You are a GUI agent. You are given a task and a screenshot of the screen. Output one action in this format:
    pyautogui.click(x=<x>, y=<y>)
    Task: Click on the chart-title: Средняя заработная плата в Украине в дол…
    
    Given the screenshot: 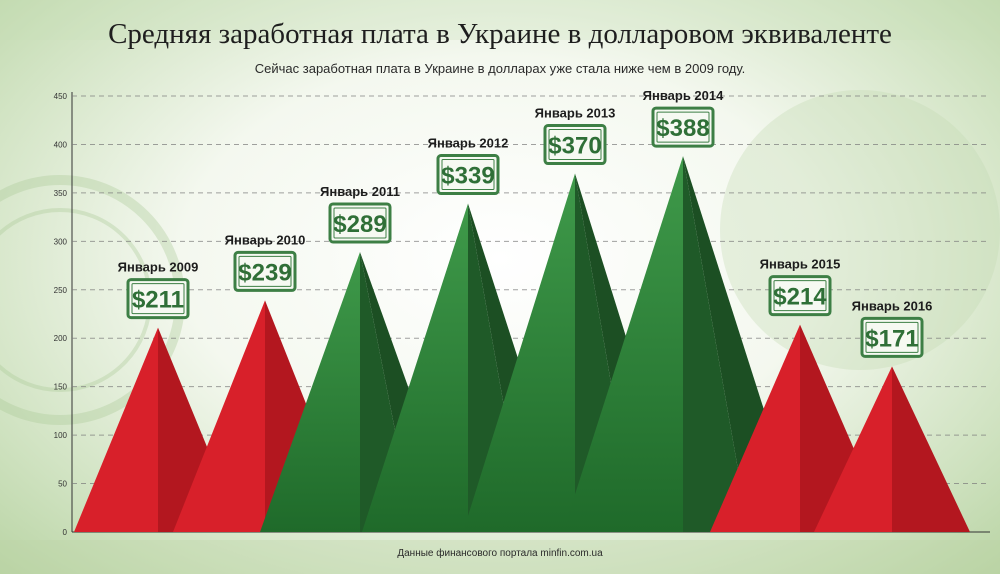 What is the action you would take?
    pyautogui.click(x=500, y=34)
    